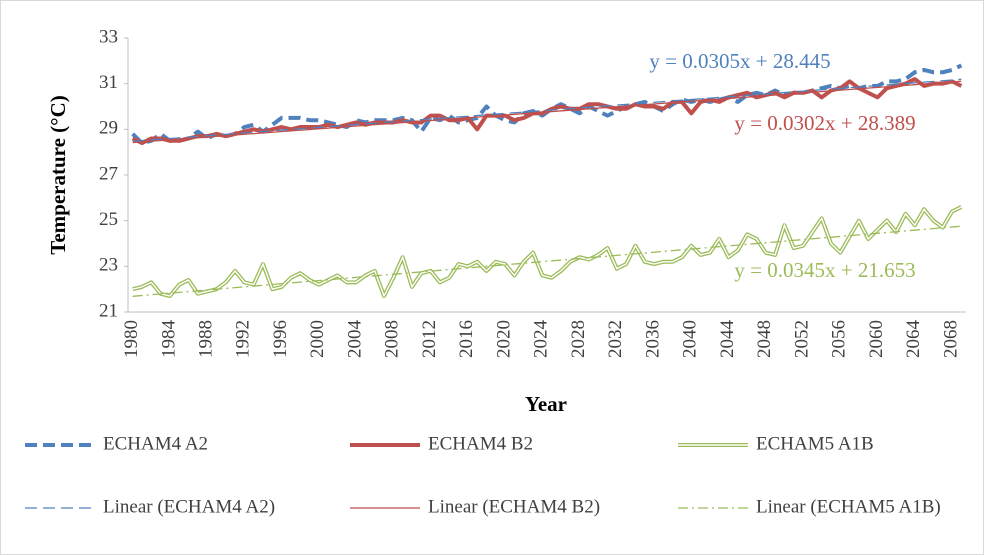 The image size is (984, 555). I want to click on x-tick-label: 2044, so click(727, 339).